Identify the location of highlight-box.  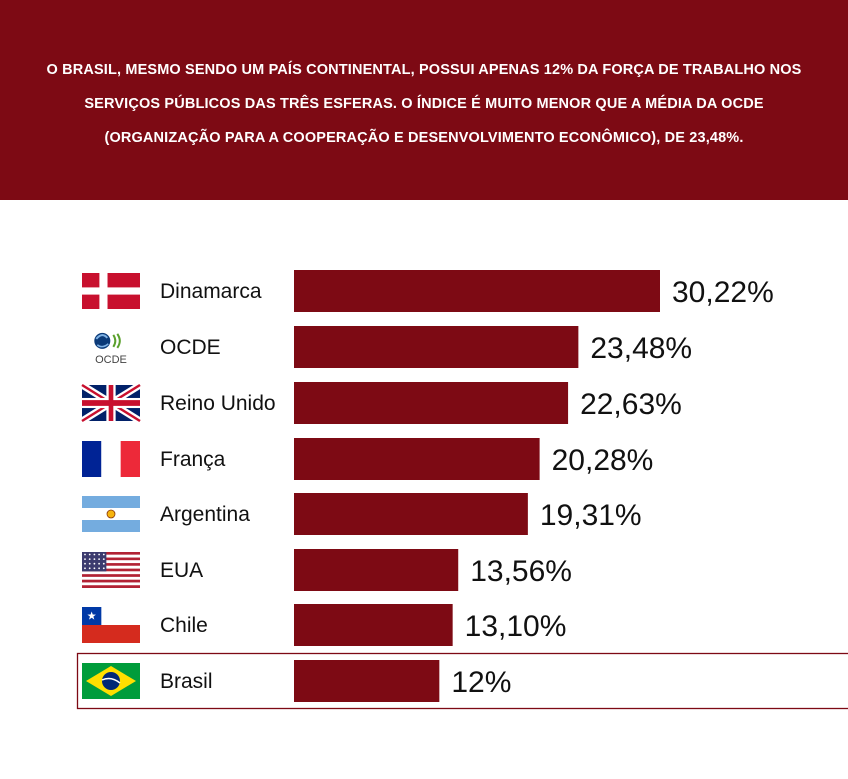
(462, 681).